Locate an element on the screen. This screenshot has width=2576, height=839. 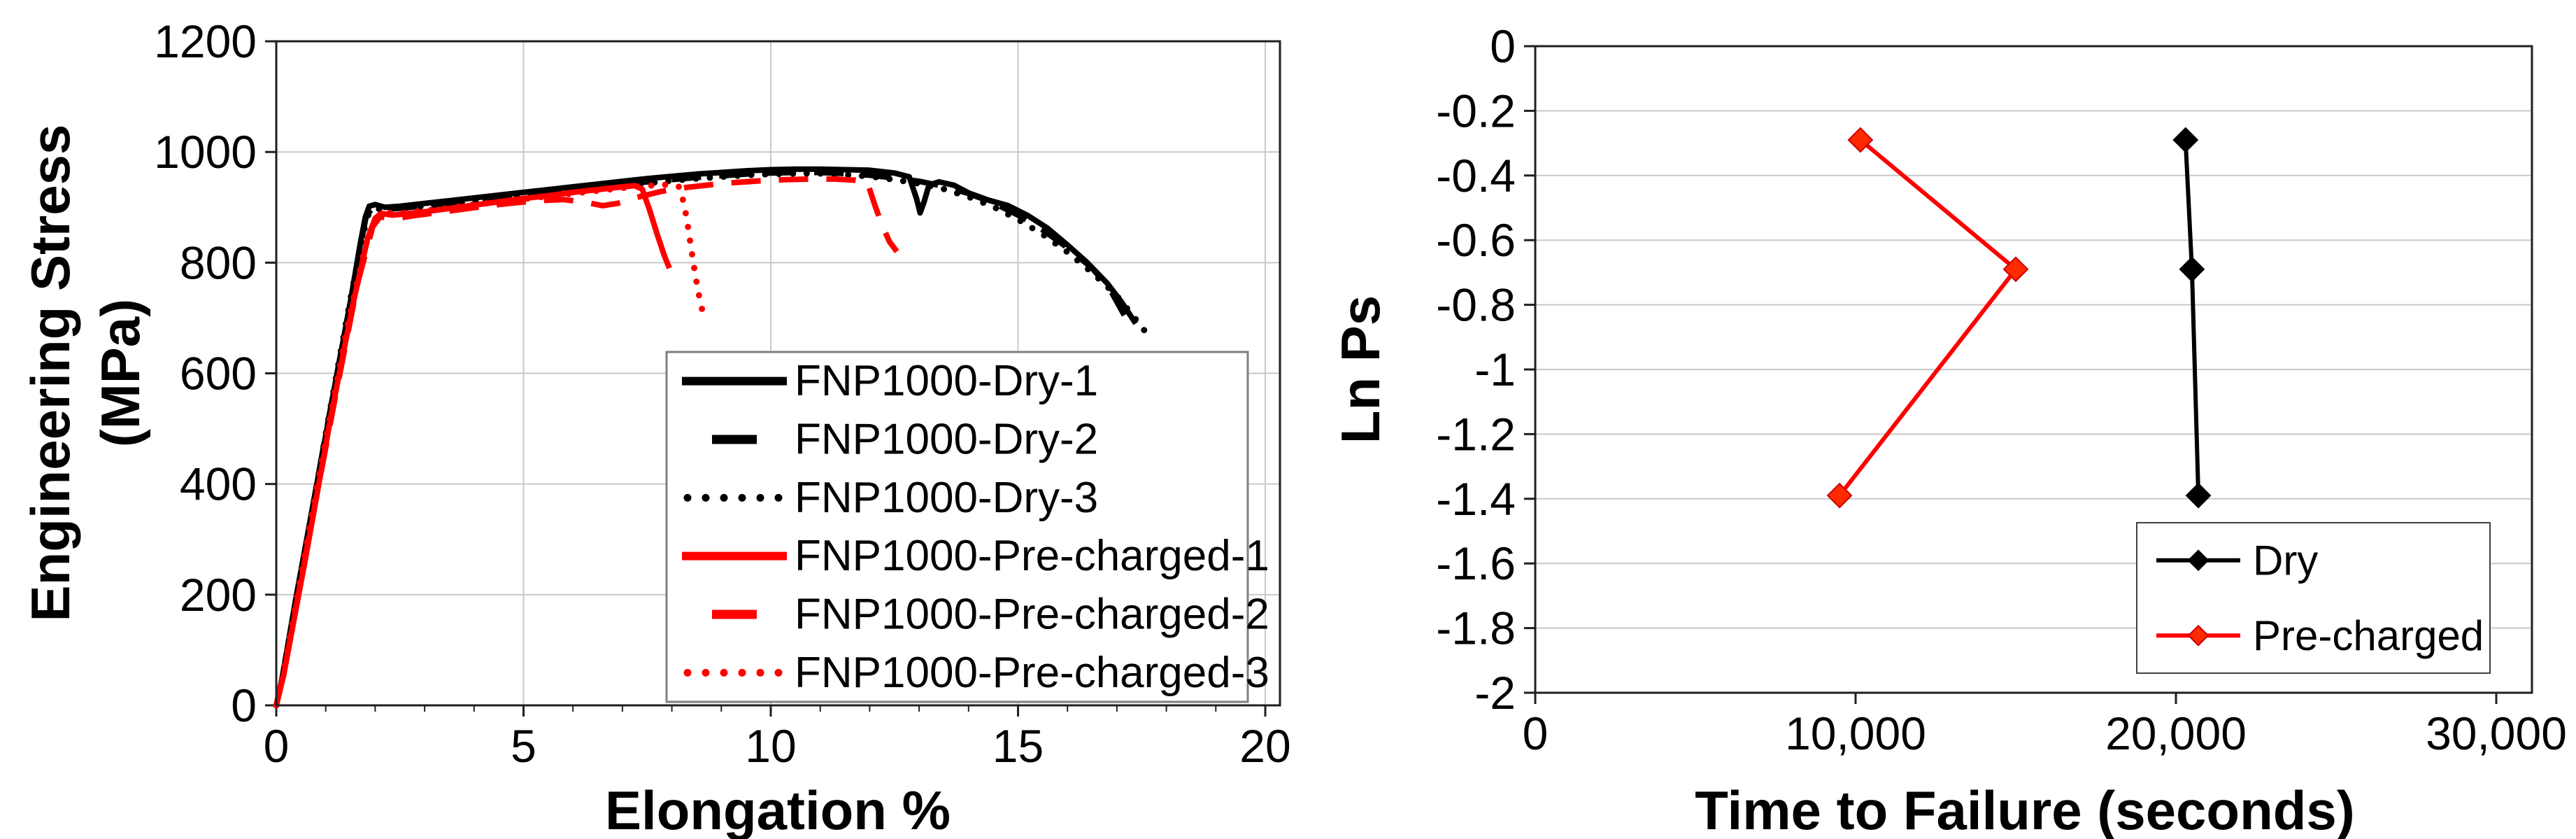
y-tick-label: -0.8 is located at coordinates (1476, 305).